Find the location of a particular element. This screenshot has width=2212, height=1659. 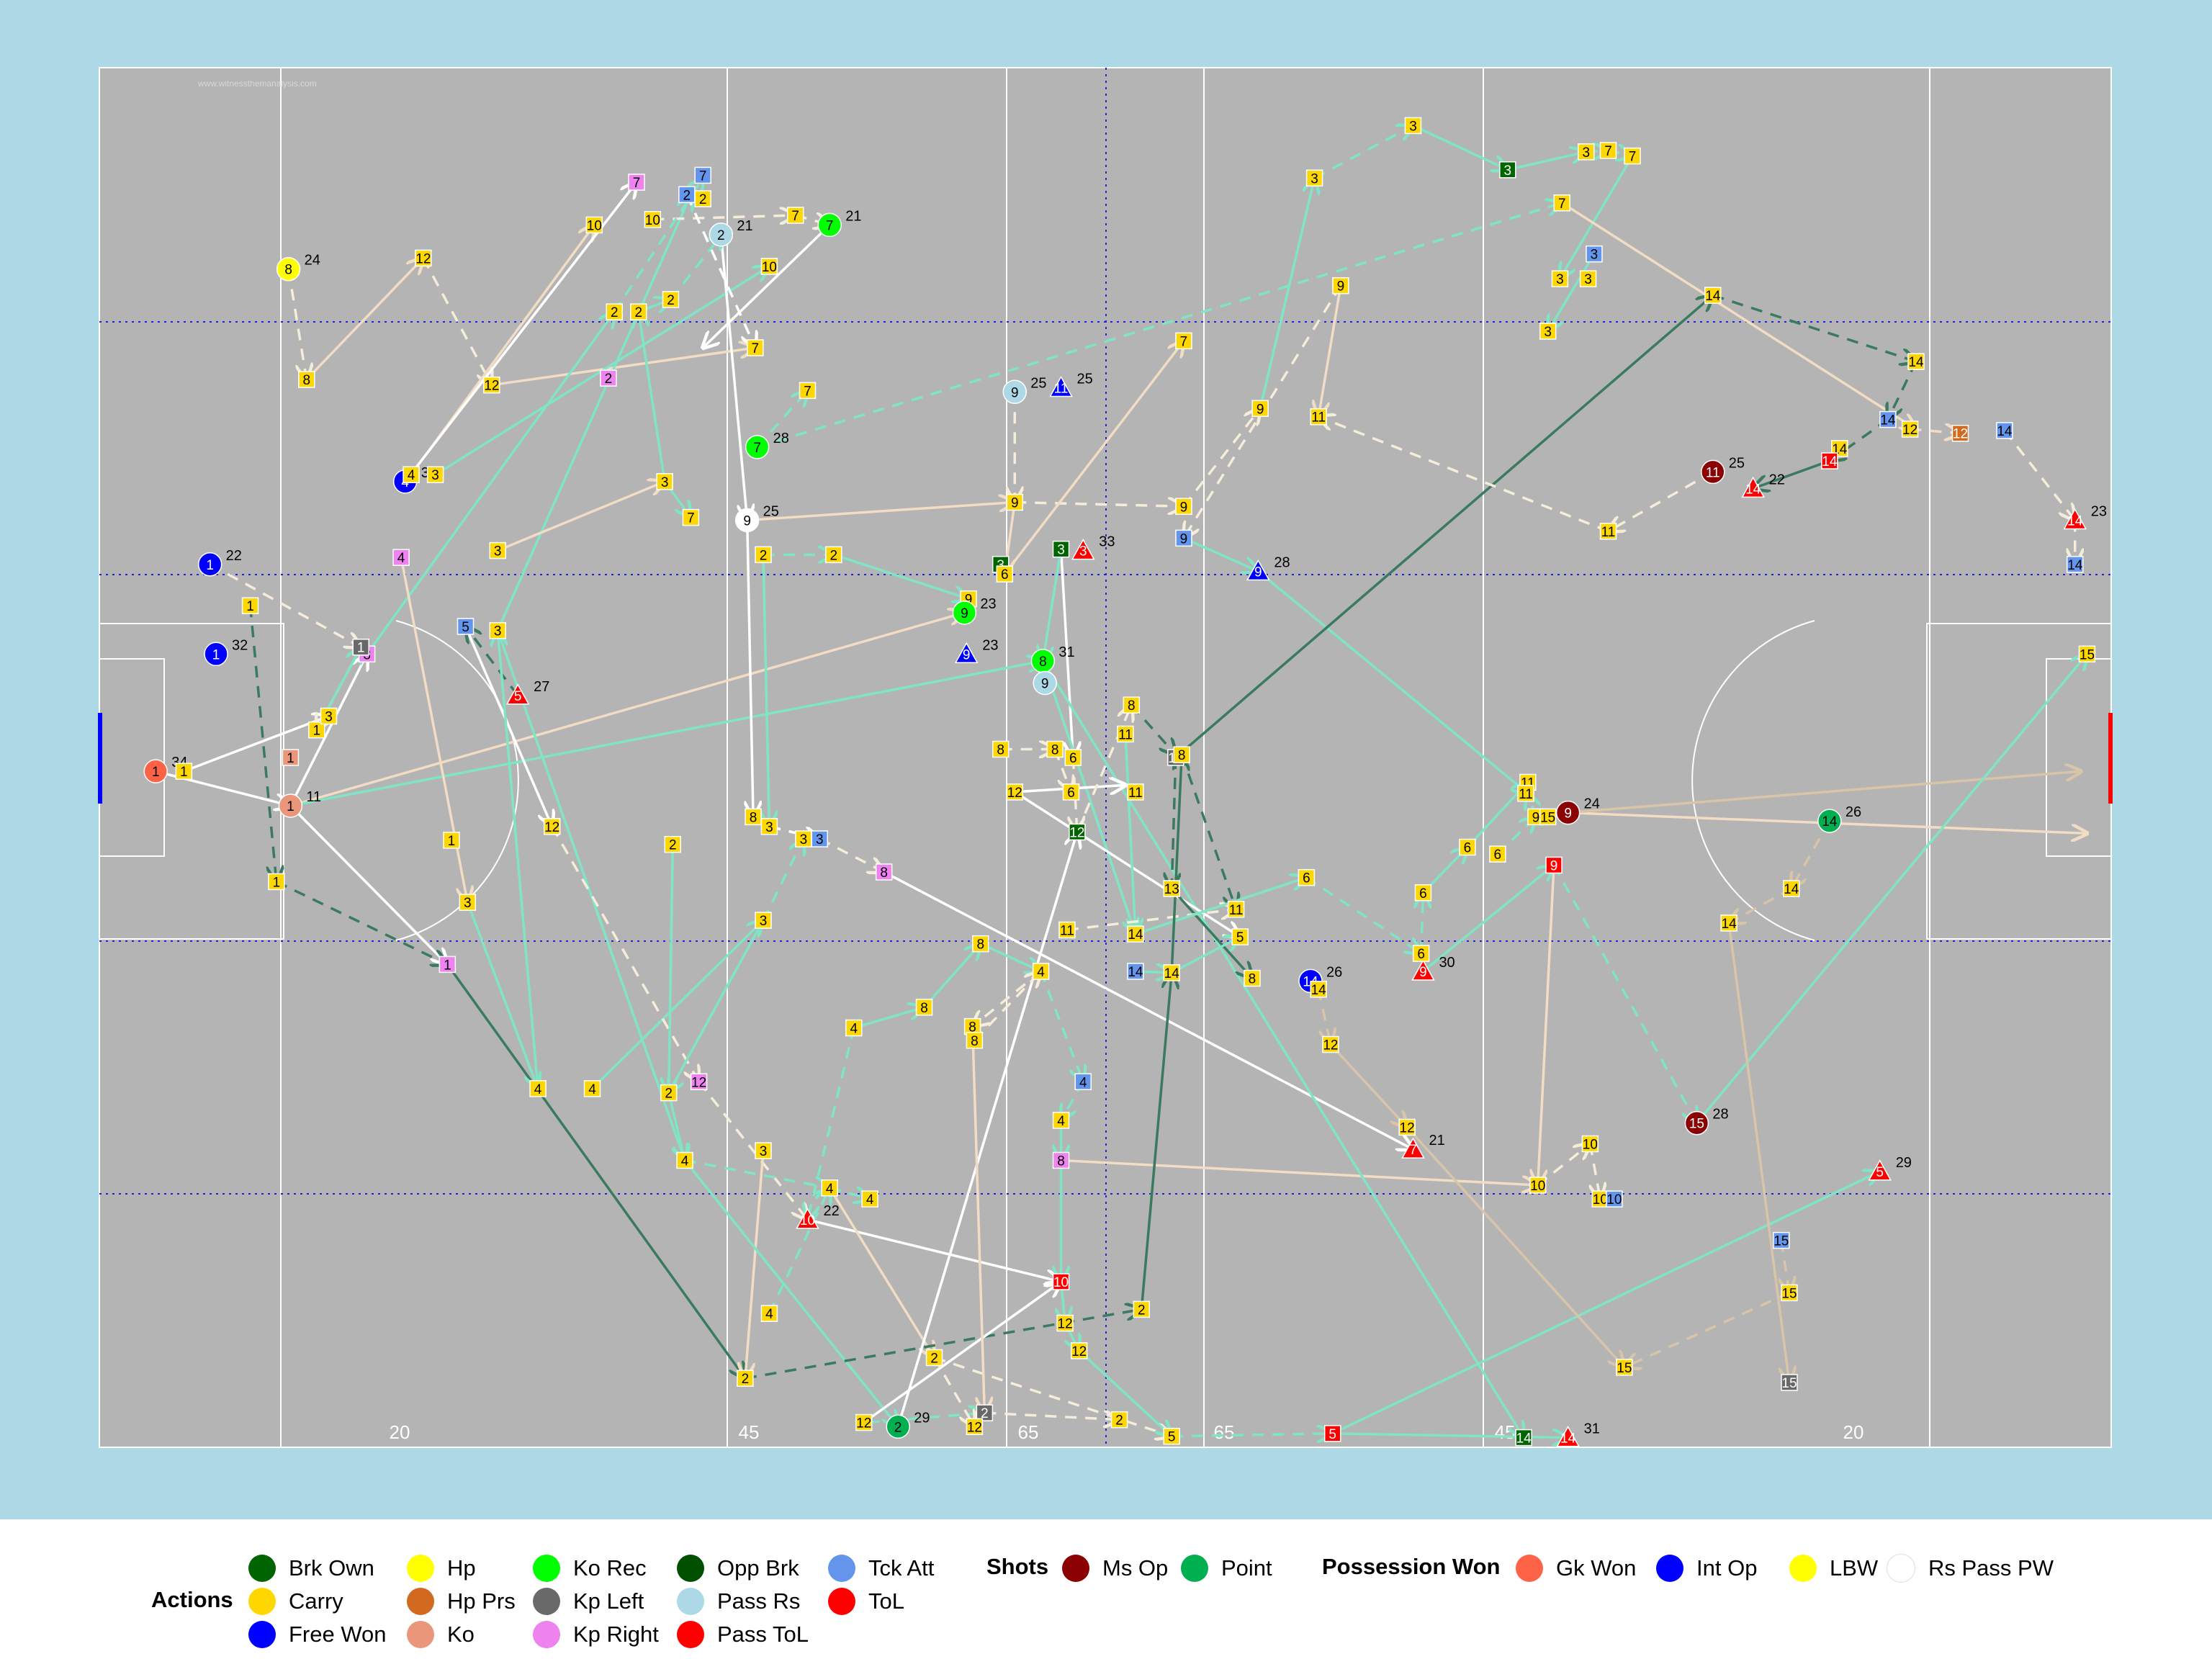

marker-number: 5 is located at coordinates (1172, 1437).